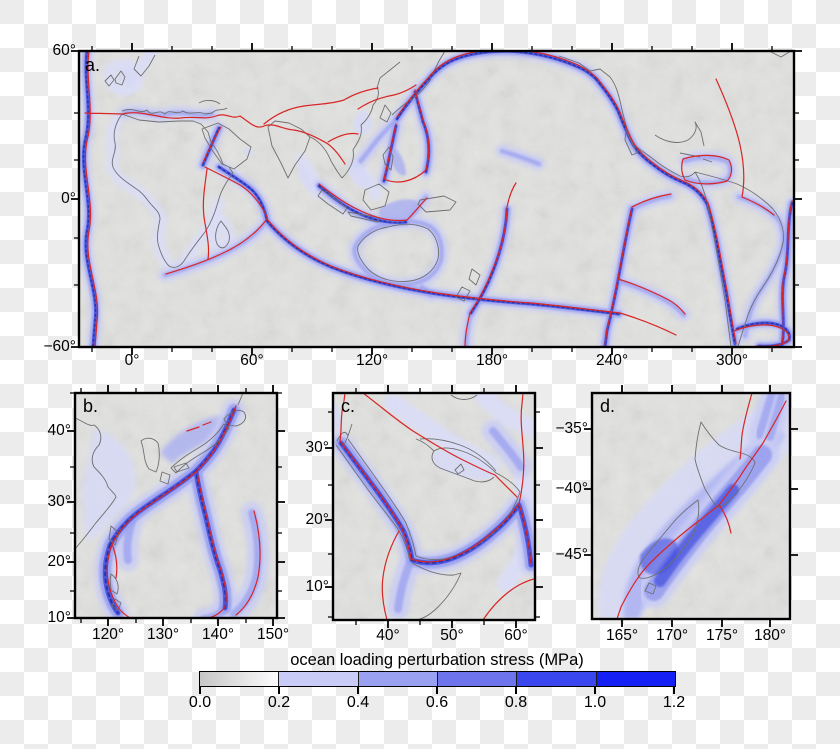 This screenshot has width=840, height=749. What do you see at coordinates (612, 360) in the screenshot?
I see `x-tick-label: 240°` at bounding box center [612, 360].